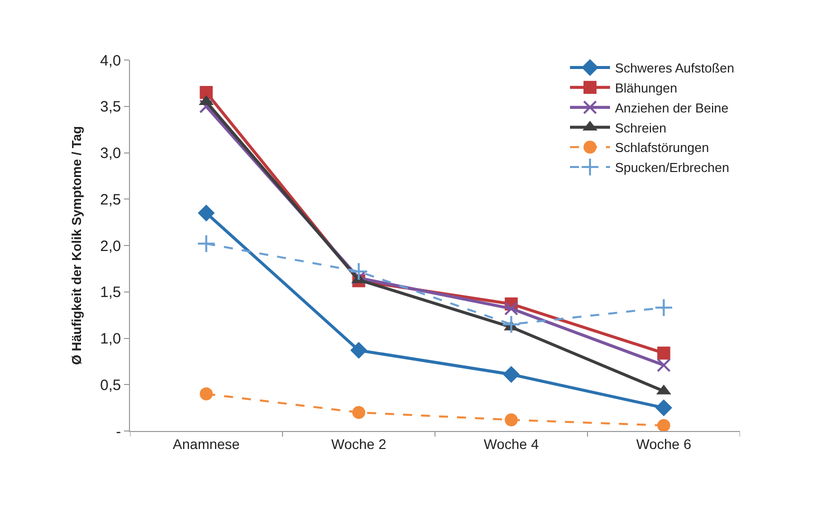  I want to click on x-tick-label: Woche 2, so click(358, 444).